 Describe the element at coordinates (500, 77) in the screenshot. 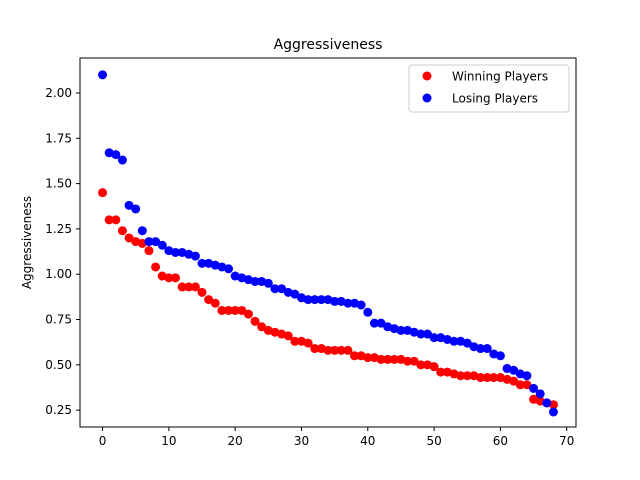

I see `legend-label-winning: Winning Players` at that location.